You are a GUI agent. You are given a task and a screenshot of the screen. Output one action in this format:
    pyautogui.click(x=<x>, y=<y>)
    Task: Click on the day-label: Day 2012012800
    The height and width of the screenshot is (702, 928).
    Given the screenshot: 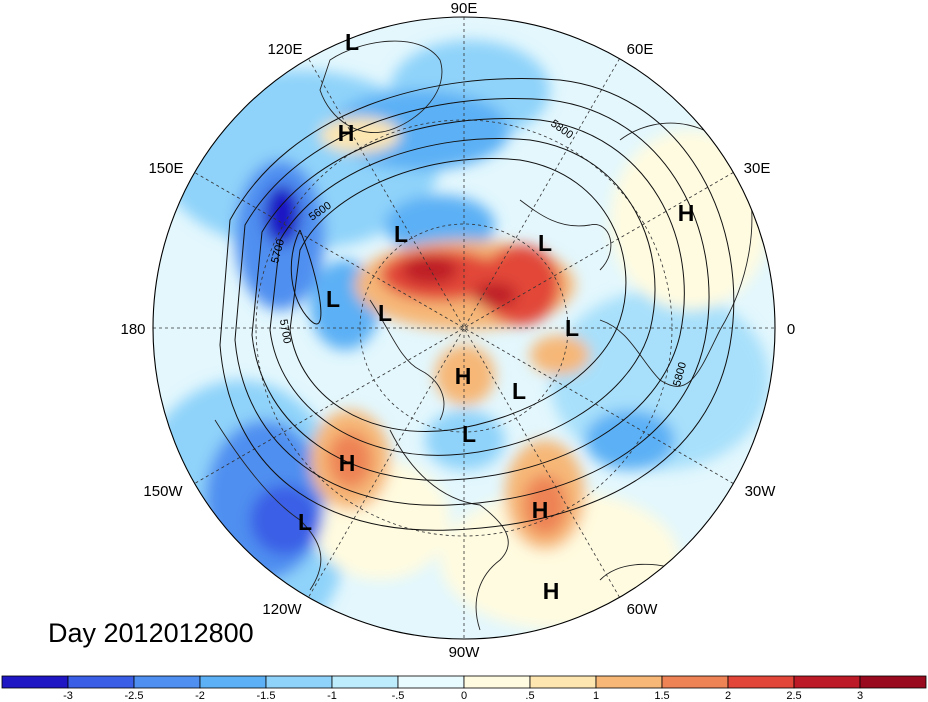 What is the action you would take?
    pyautogui.click(x=151, y=633)
    